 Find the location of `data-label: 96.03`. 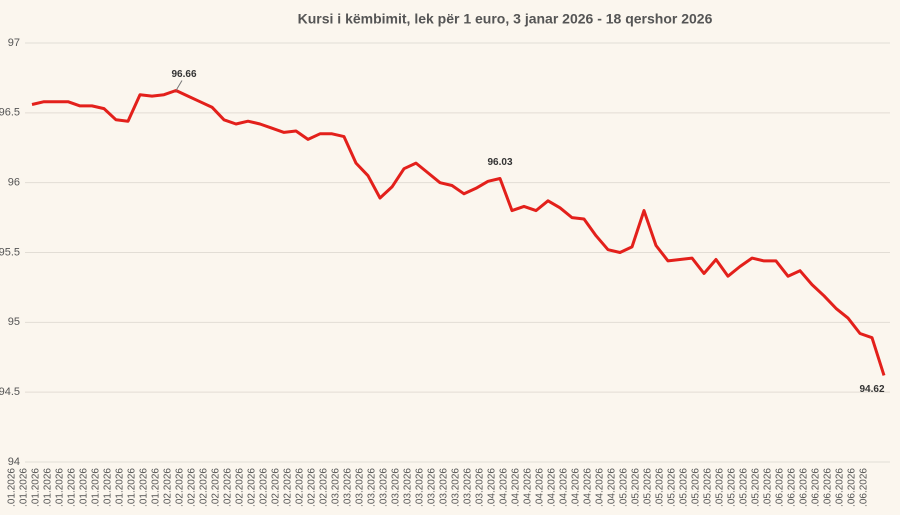

data-label: 96.03 is located at coordinates (499, 162).